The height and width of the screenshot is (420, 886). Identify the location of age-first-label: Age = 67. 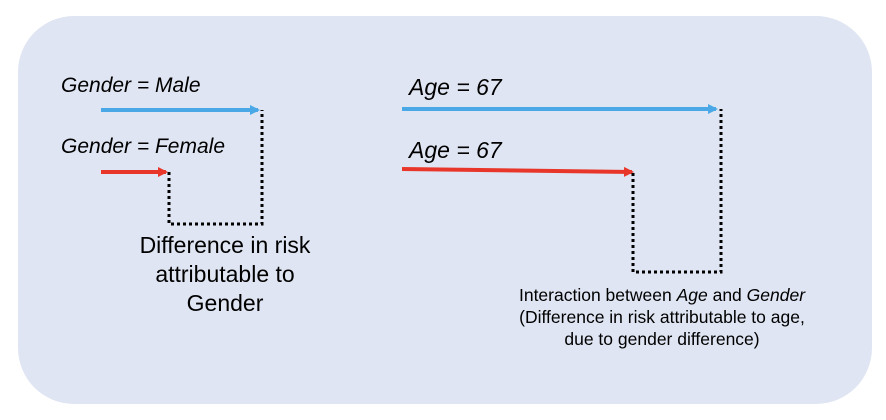
(455, 87).